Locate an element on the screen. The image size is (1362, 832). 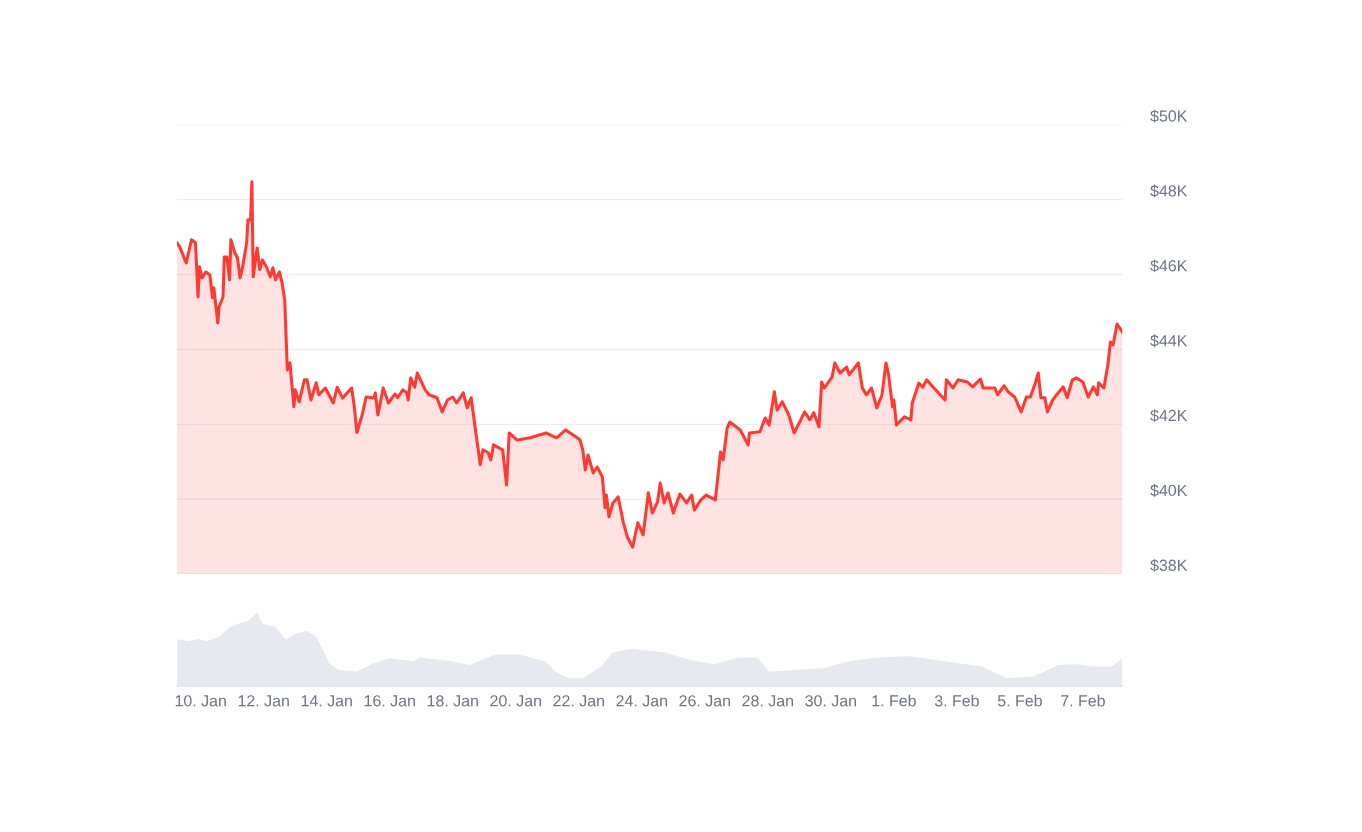
x-tick-label: 26. Jan is located at coordinates (704, 701).